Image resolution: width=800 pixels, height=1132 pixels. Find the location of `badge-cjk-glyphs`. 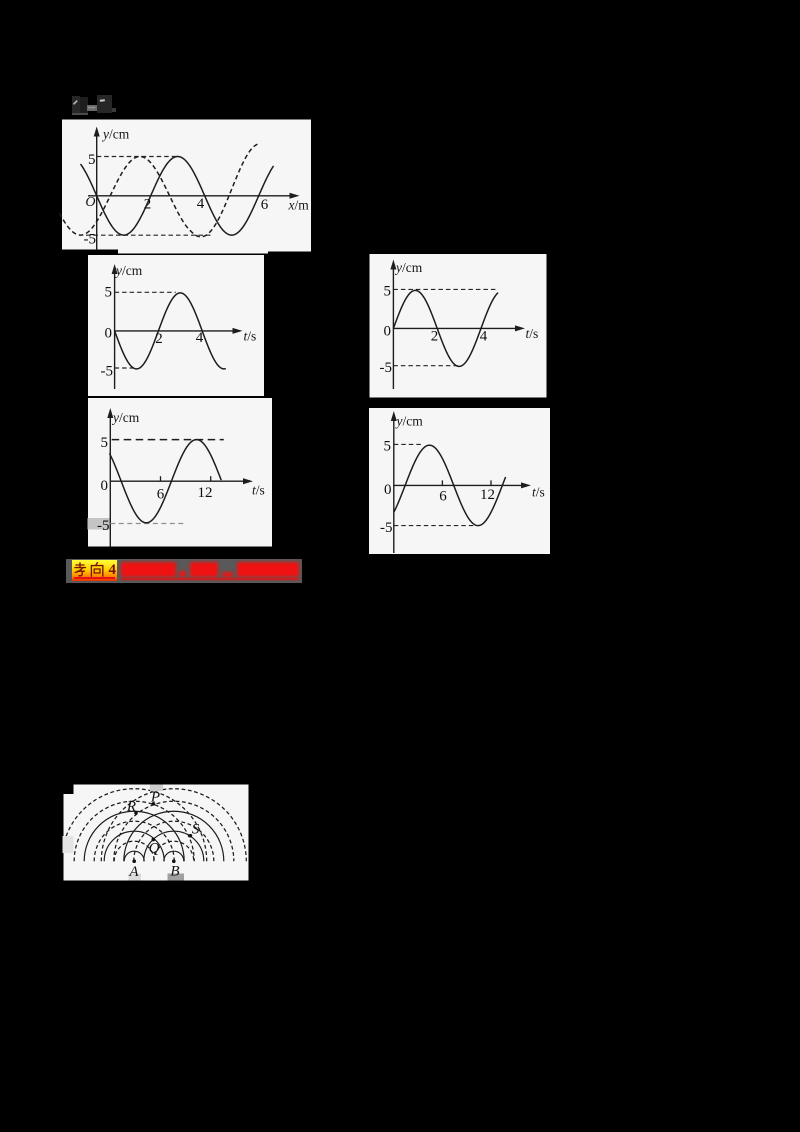

badge-cjk-glyphs is located at coordinates (88, 570).